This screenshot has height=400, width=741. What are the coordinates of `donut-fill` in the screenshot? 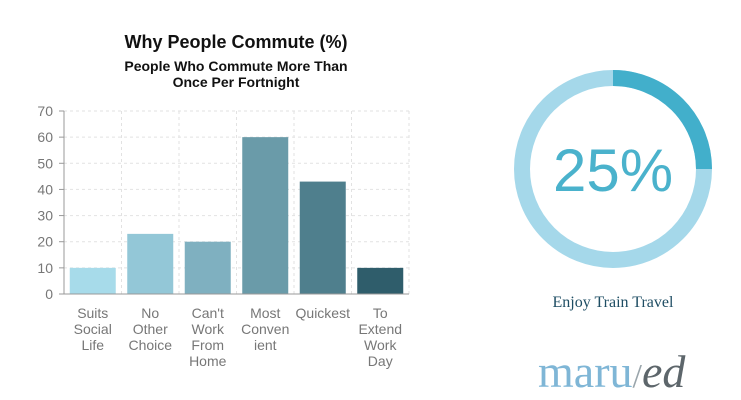 It's located at (613, 169).